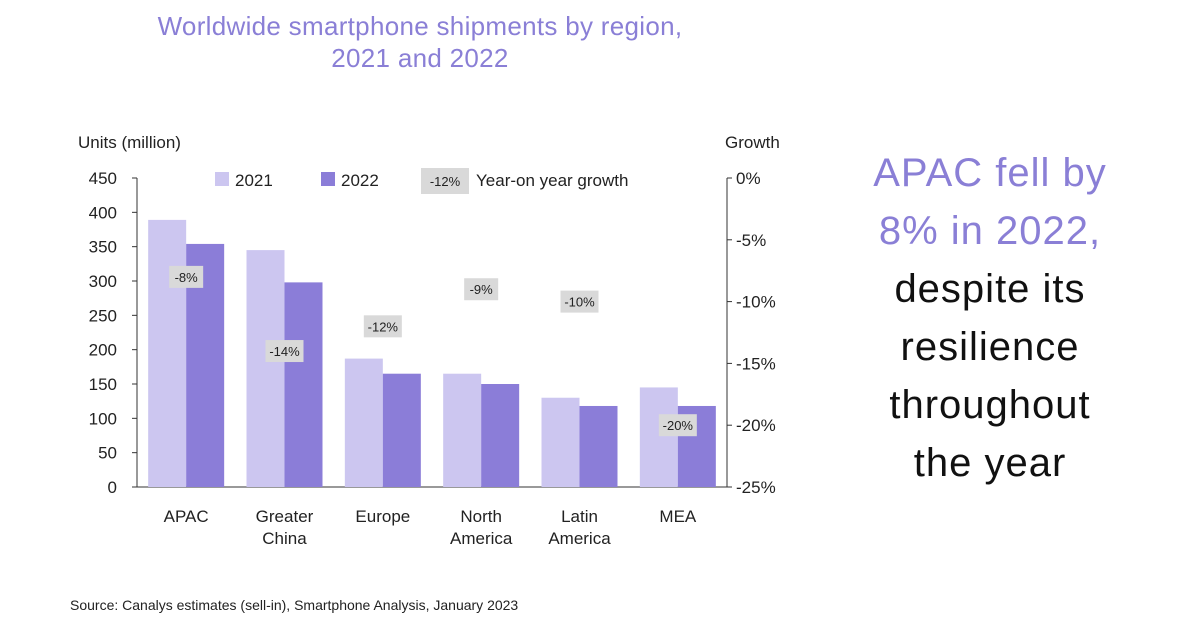 The image size is (1200, 630). I want to click on x-tick-label: APAC, so click(186, 516).